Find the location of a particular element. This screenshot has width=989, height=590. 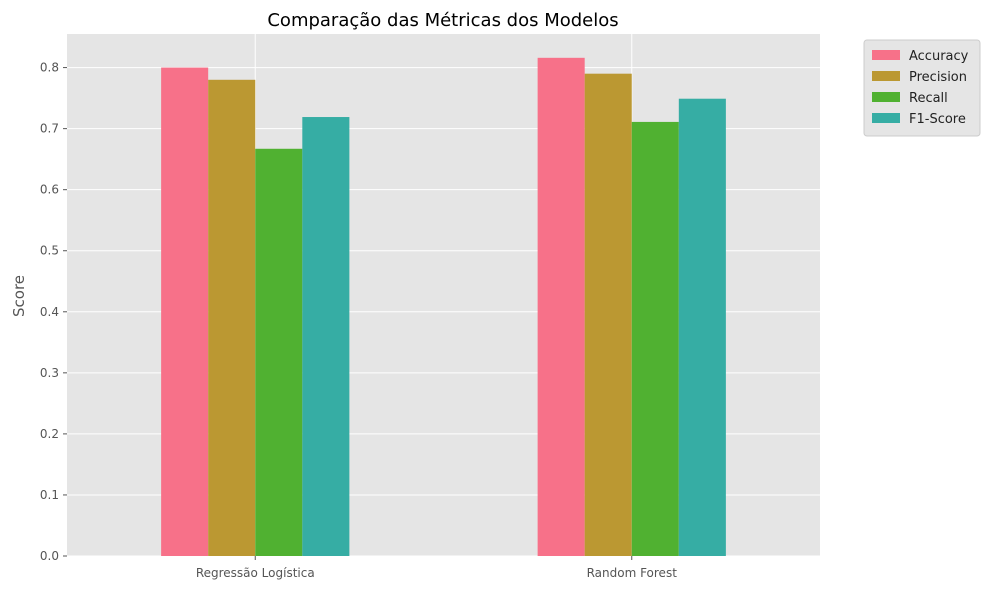

x-axis-ticks: Regressão Logística Random Forest is located at coordinates (436, 568).